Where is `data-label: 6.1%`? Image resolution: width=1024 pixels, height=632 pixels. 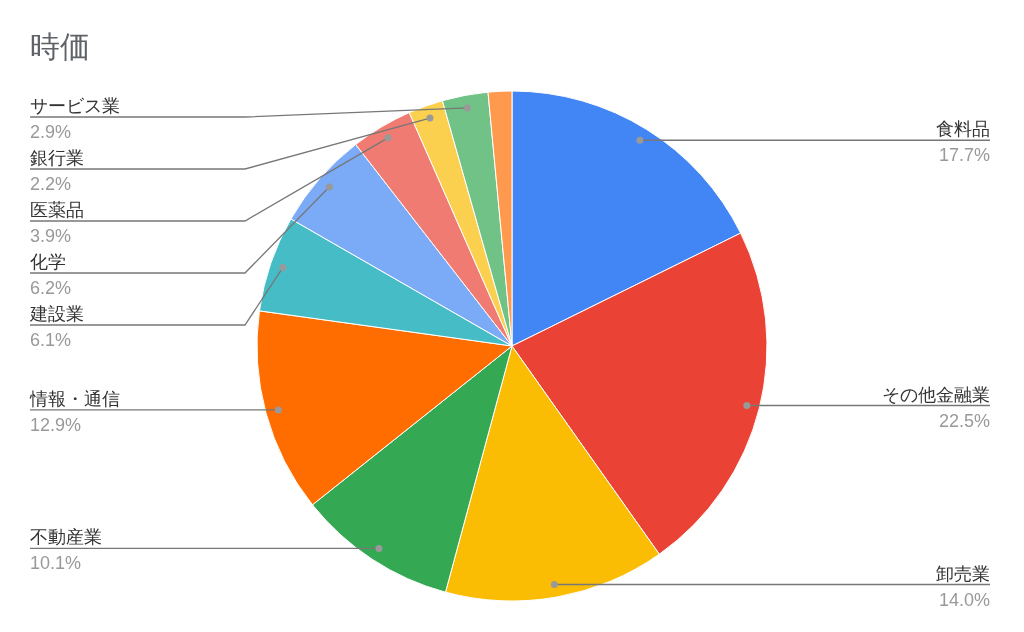
data-label: 6.1% is located at coordinates (51, 340).